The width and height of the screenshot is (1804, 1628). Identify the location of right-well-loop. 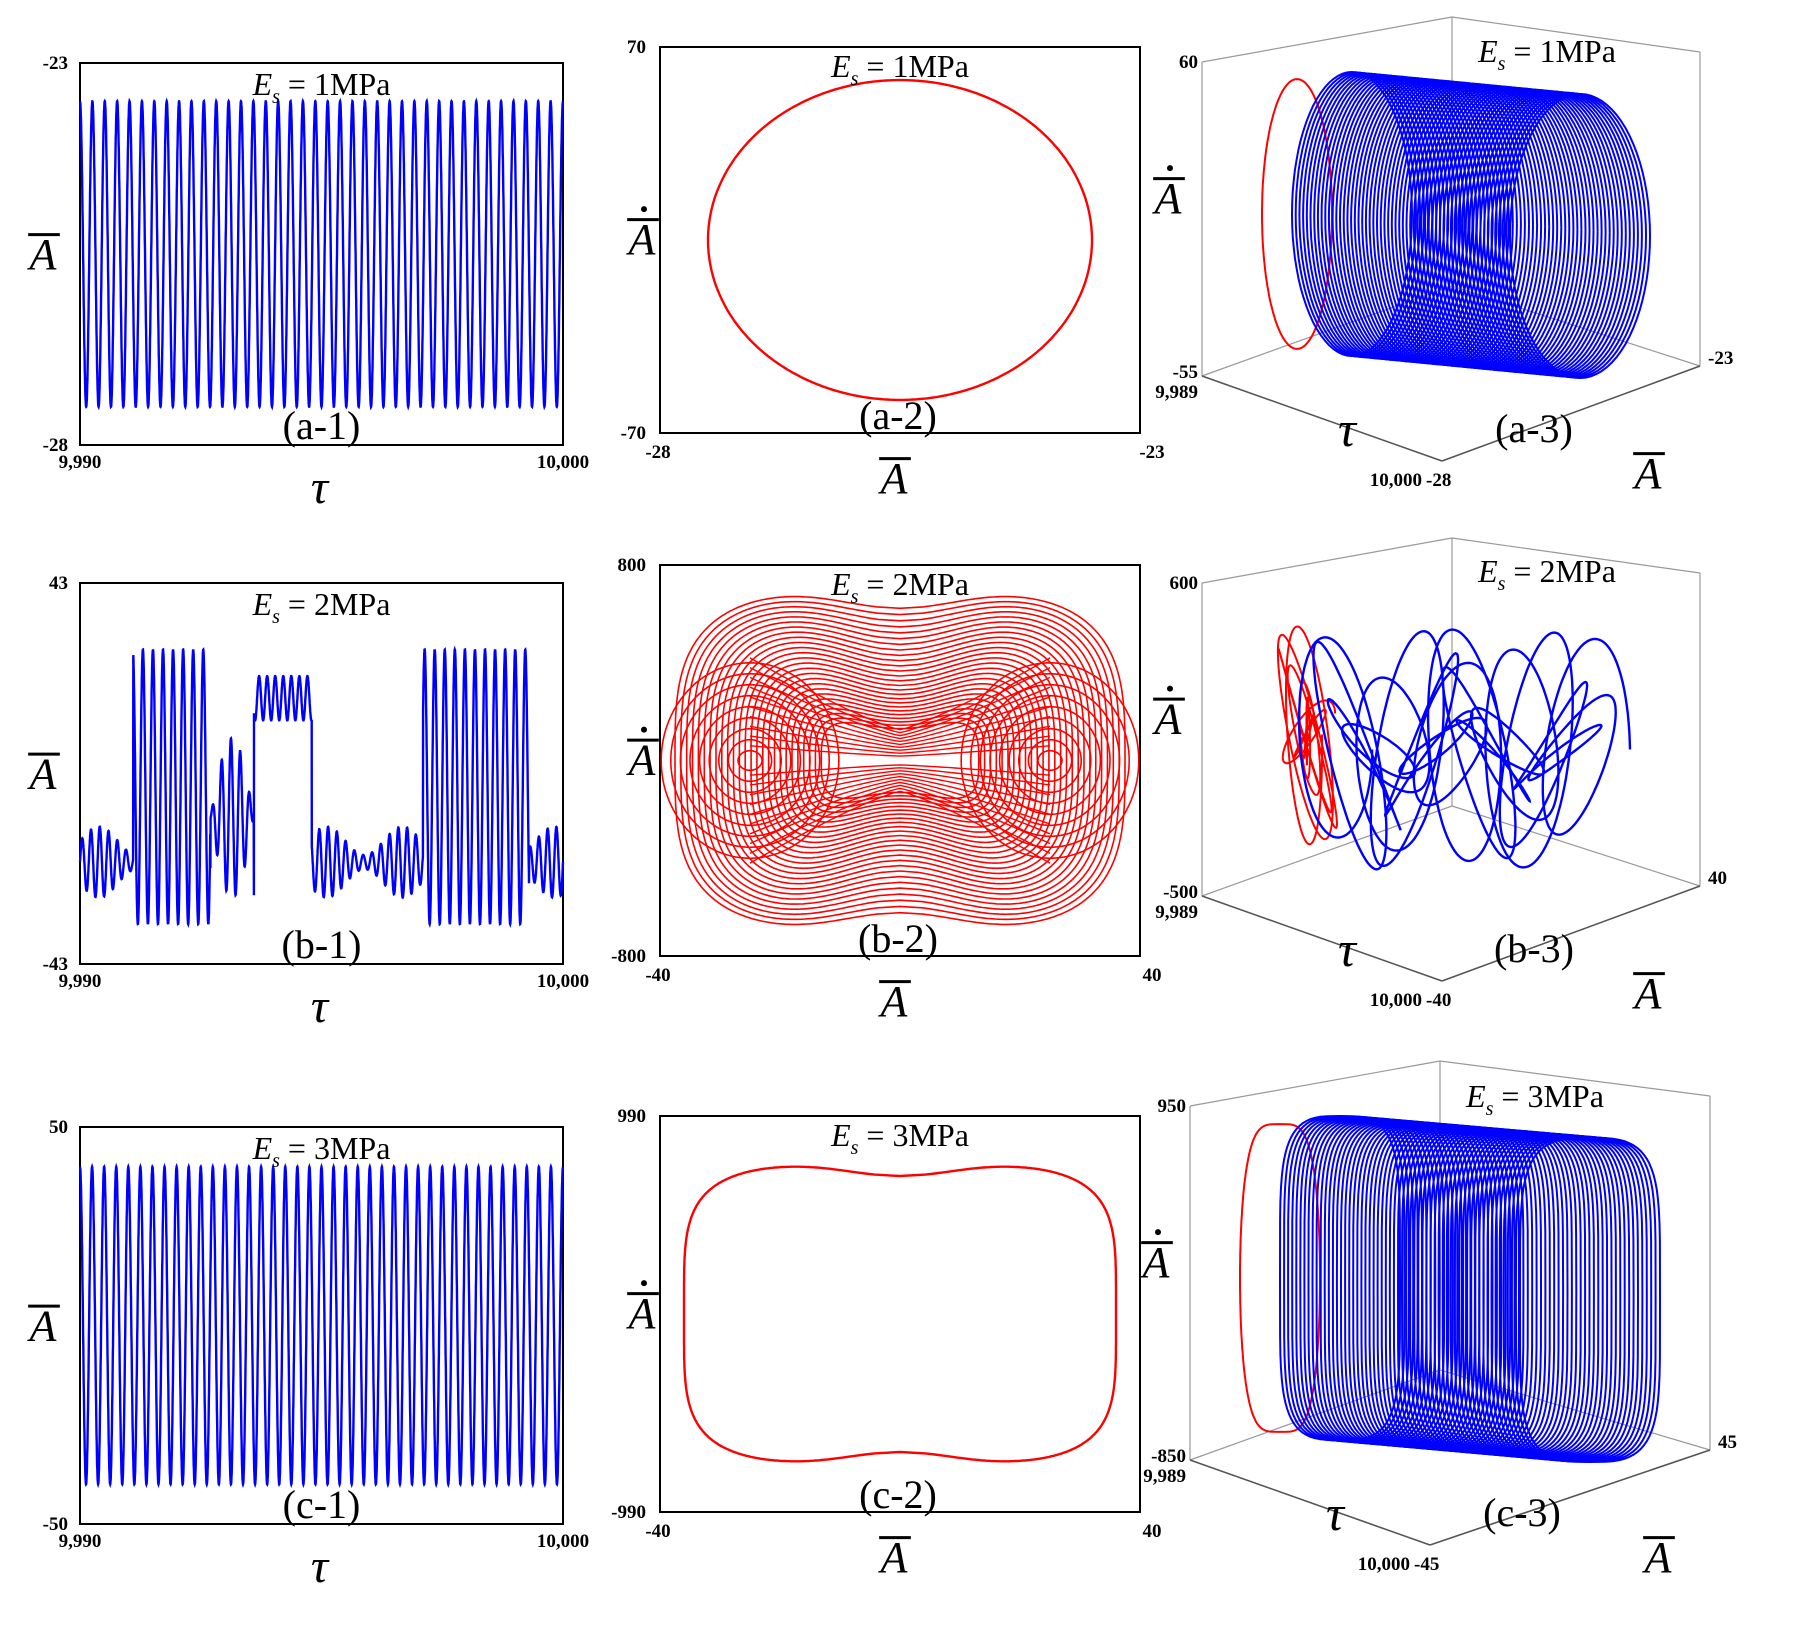
(1050, 760).